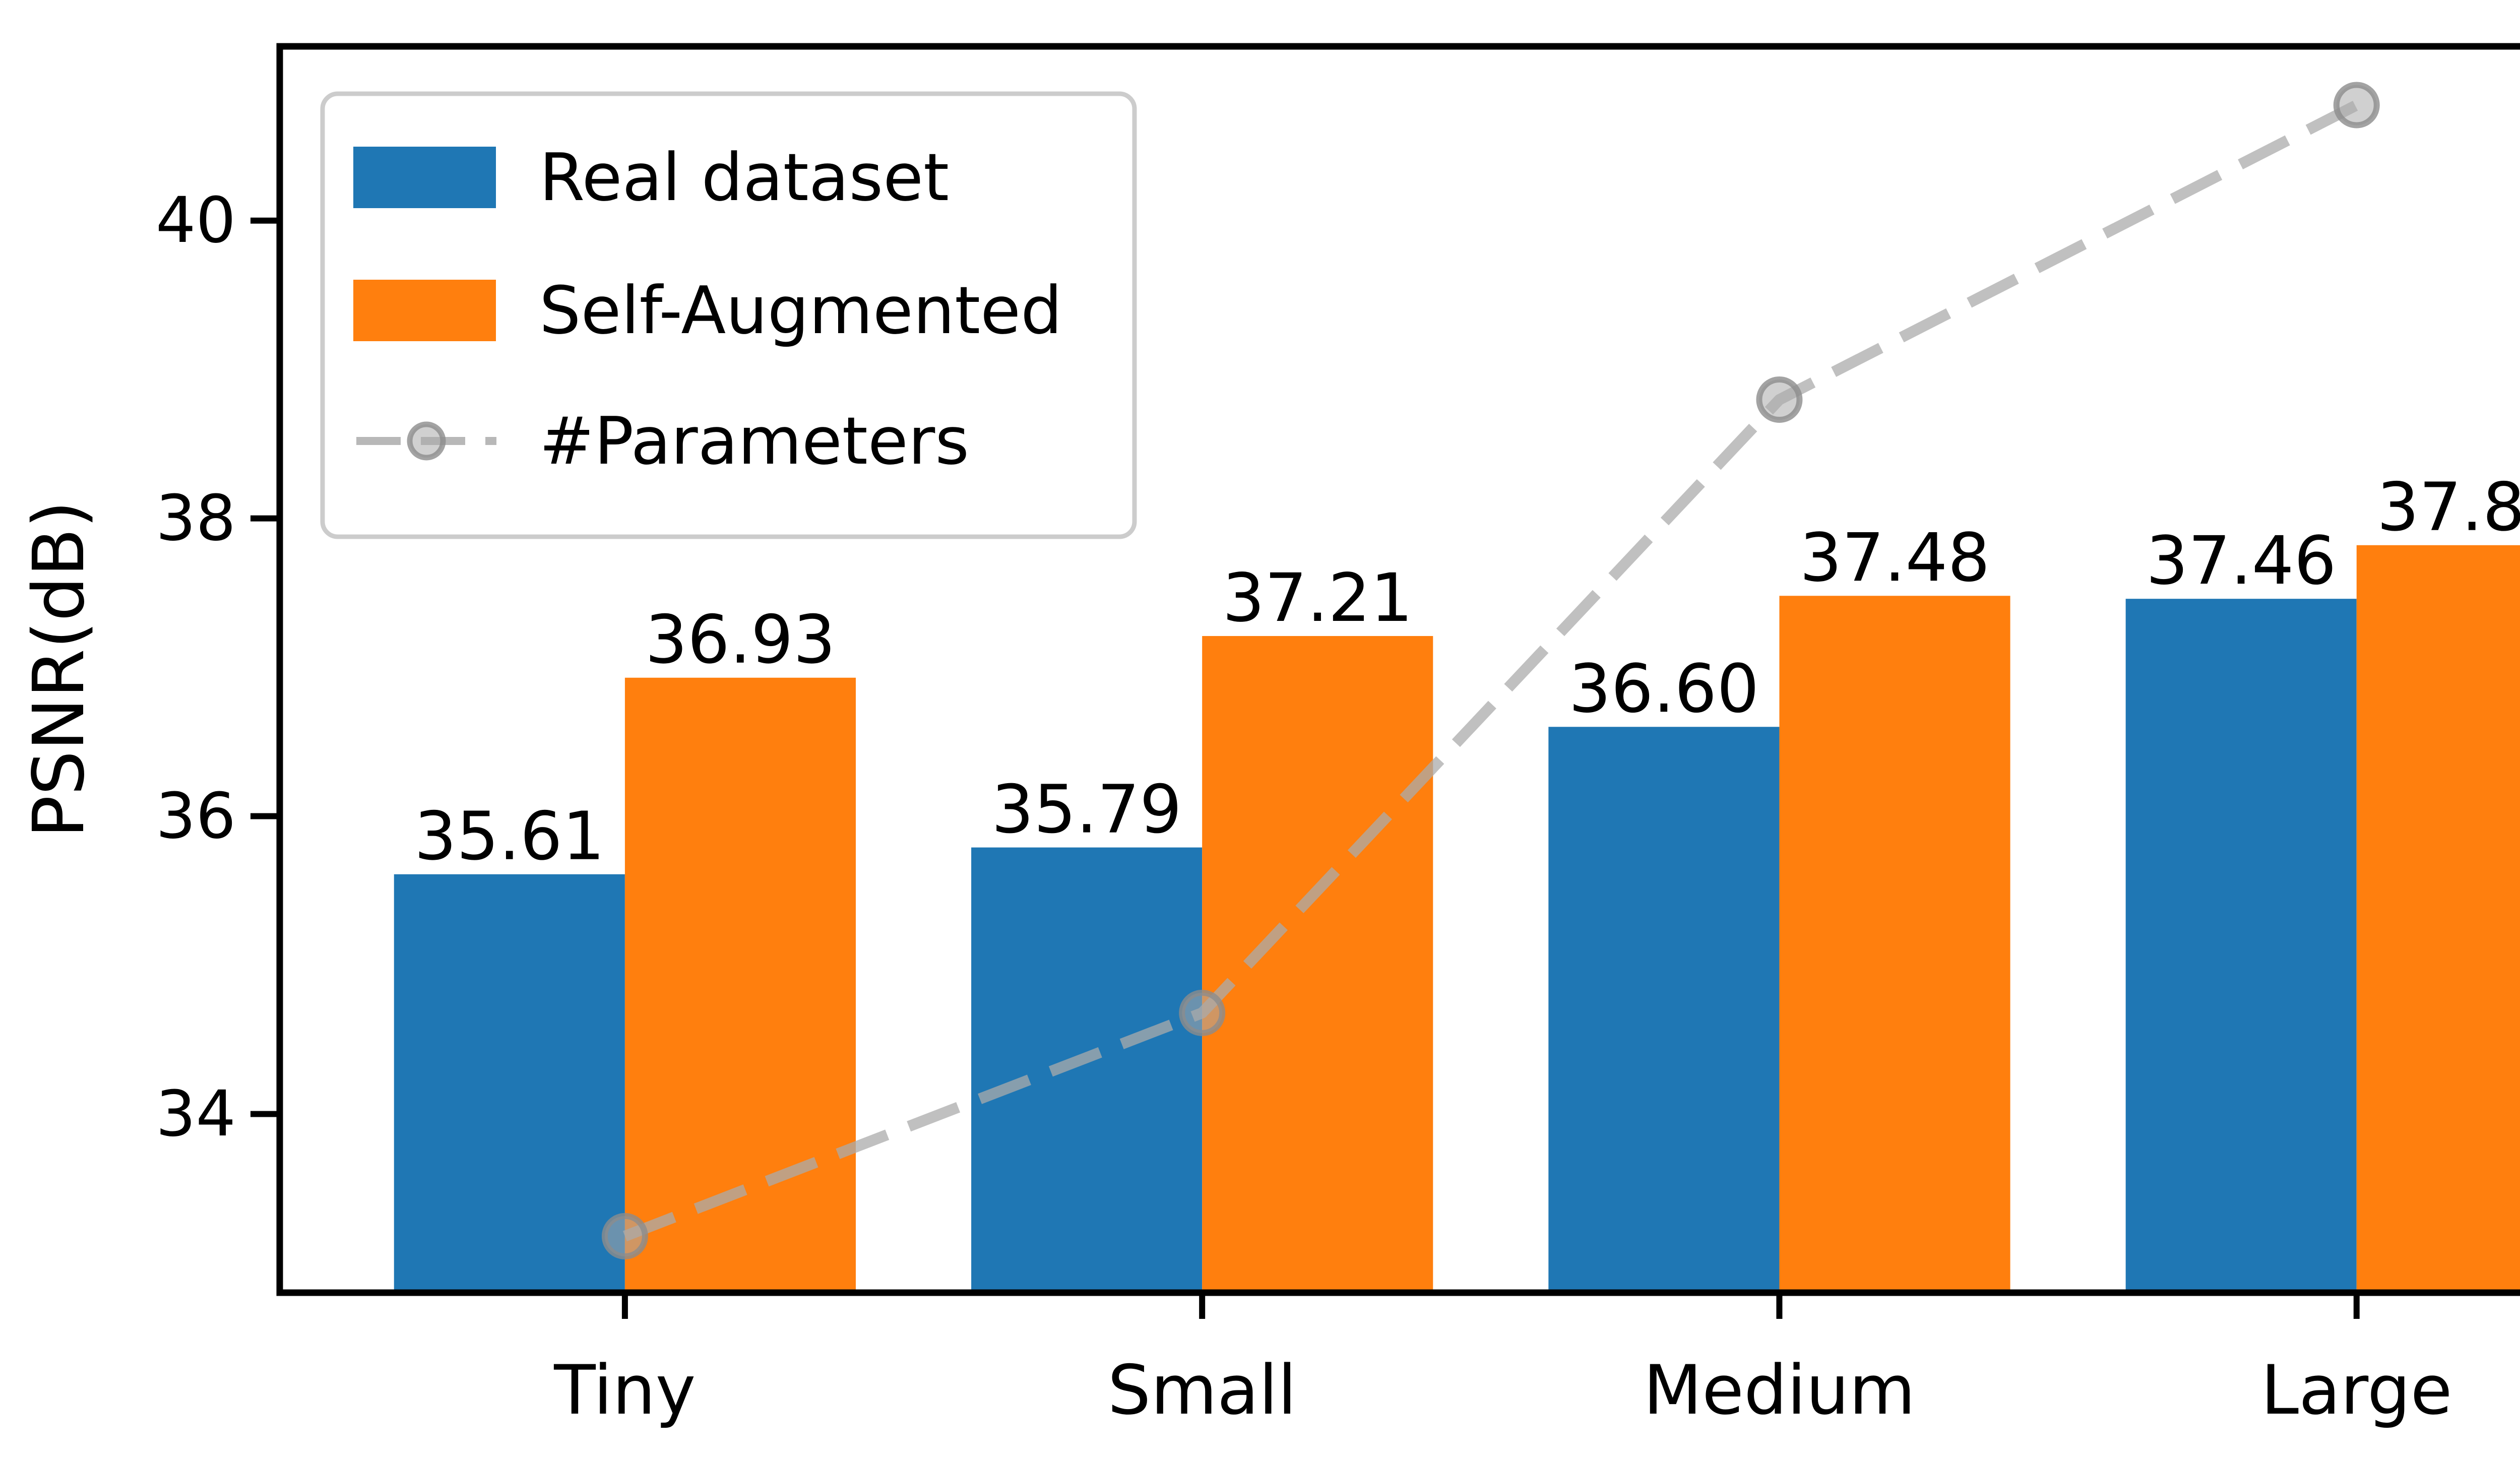 The image size is (2520, 1461). I want to click on bar-value-label: 35.79, so click(1086, 810).